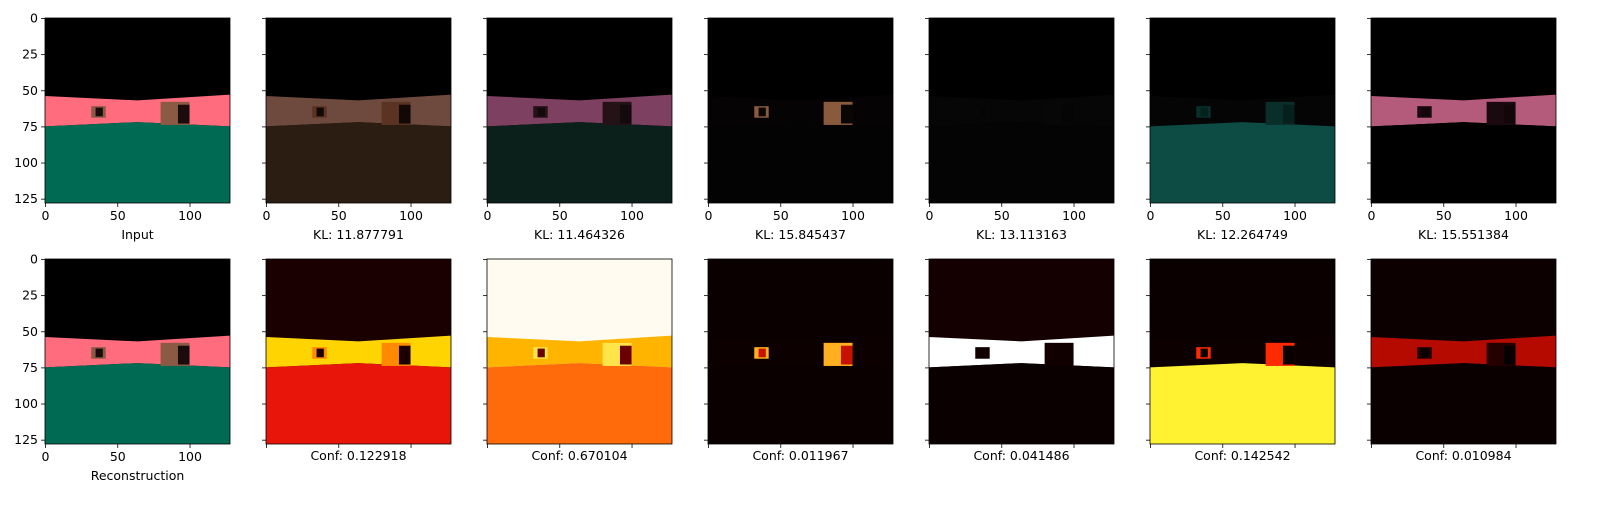  Describe the element at coordinates (137, 234) in the screenshot. I see `subplot-caption: Input` at that location.